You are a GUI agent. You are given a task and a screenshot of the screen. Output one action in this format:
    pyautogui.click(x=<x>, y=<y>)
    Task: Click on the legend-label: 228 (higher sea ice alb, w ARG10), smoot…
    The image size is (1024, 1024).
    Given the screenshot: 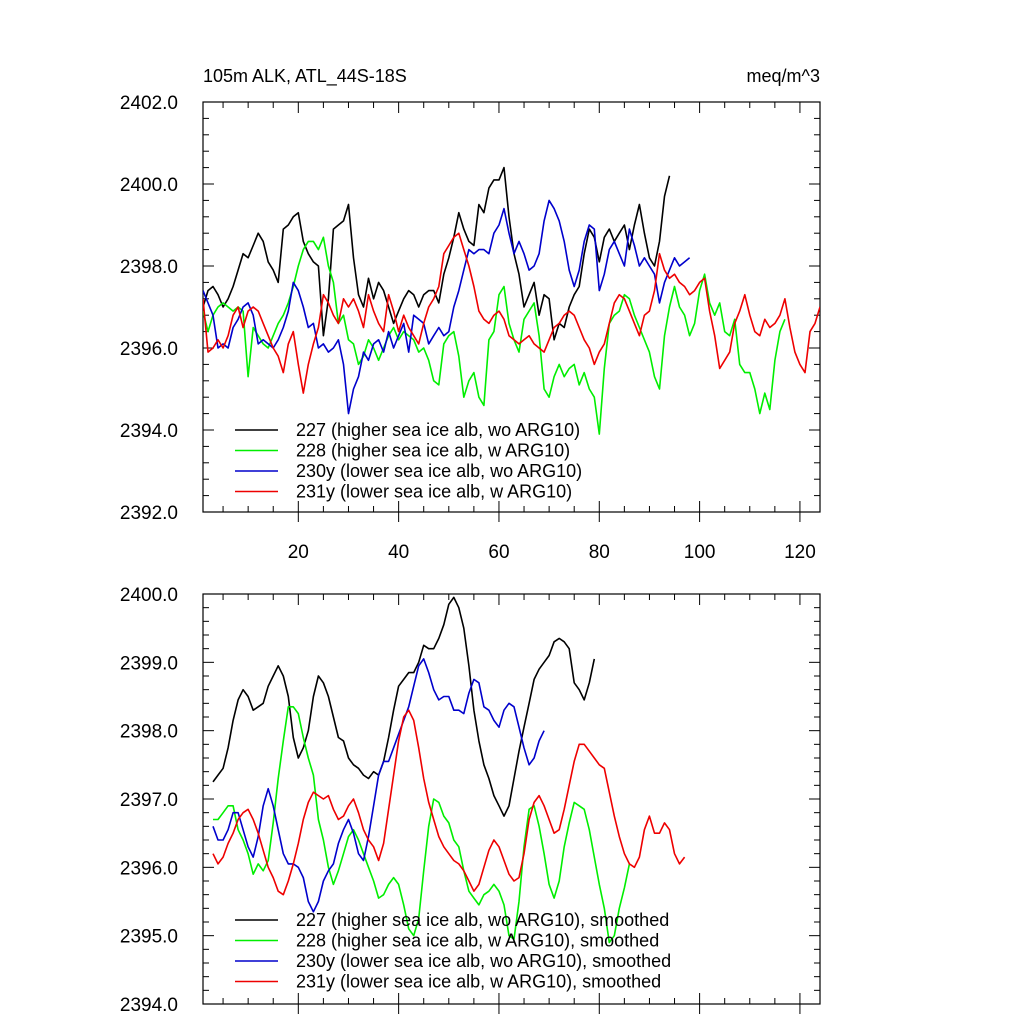 What is the action you would take?
    pyautogui.click(x=477, y=941)
    